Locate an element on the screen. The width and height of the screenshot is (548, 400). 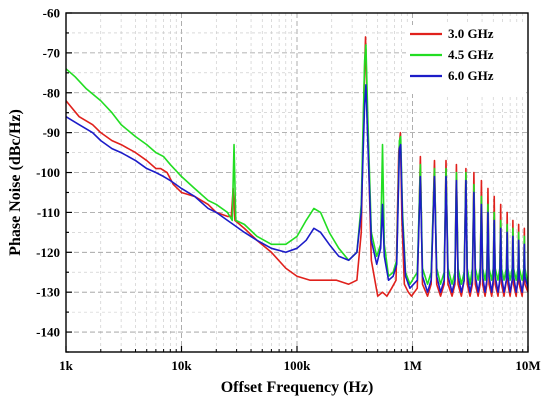
x-tick-labels: 1k 10k 100k 1M 10M is located at coordinates (300, 365).